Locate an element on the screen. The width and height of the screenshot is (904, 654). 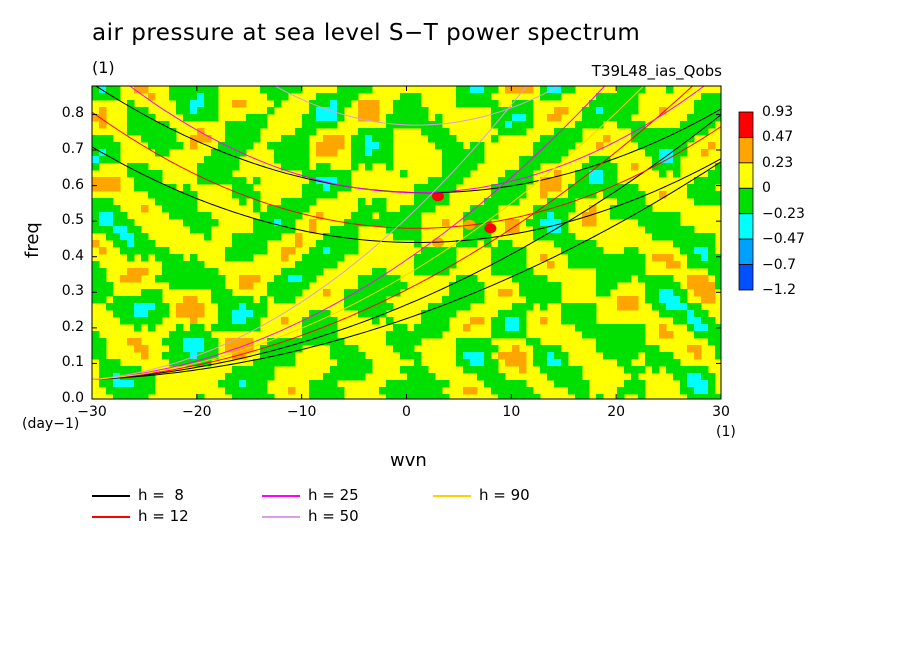
x-axis-label: wvn is located at coordinates (408, 460).